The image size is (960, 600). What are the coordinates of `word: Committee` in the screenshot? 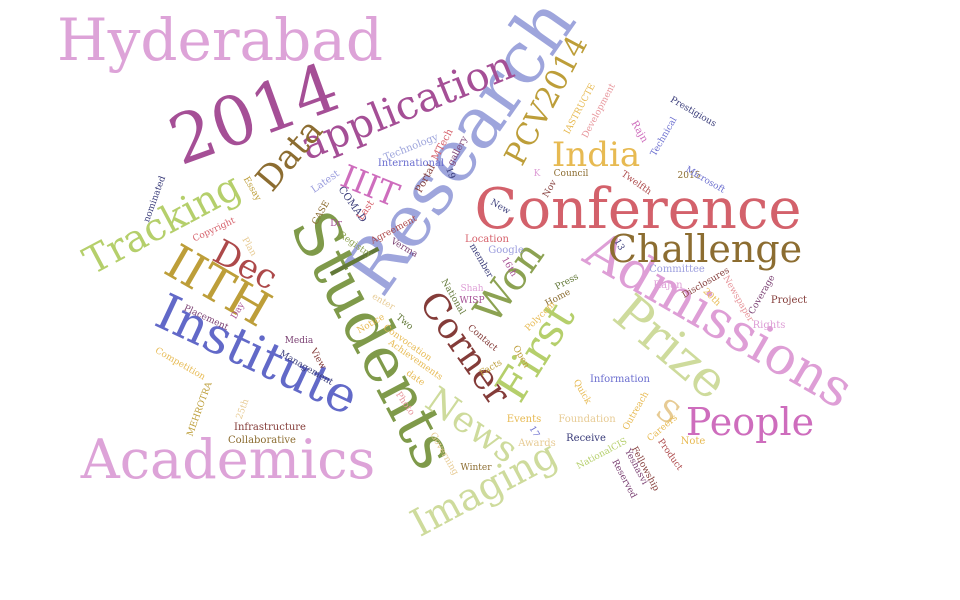 It's located at (677, 269).